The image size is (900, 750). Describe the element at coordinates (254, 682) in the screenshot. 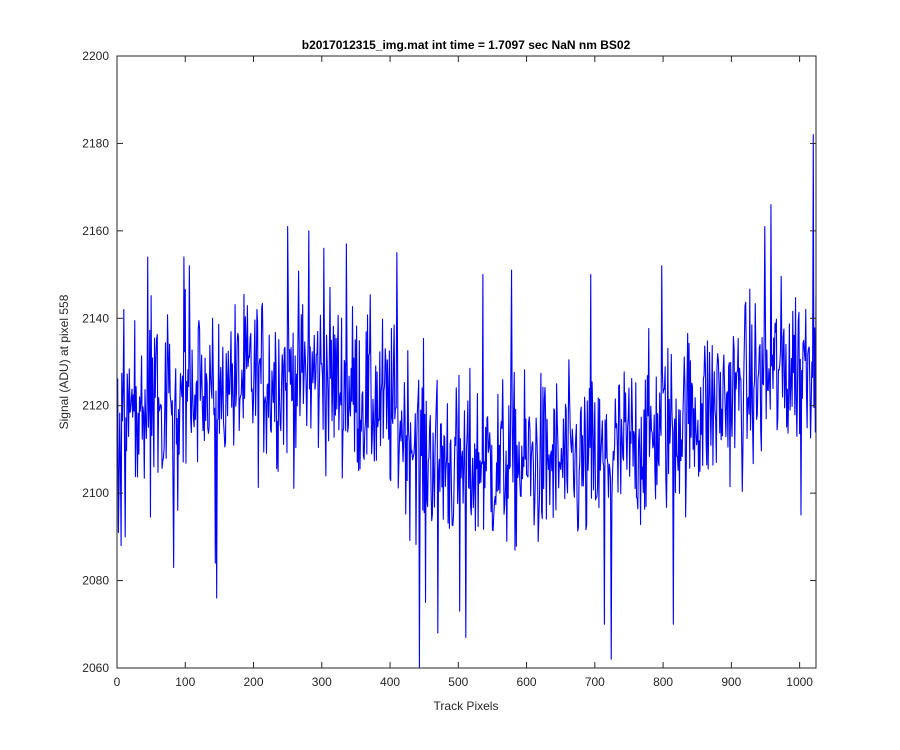

I see `x-tick-label: 200` at that location.